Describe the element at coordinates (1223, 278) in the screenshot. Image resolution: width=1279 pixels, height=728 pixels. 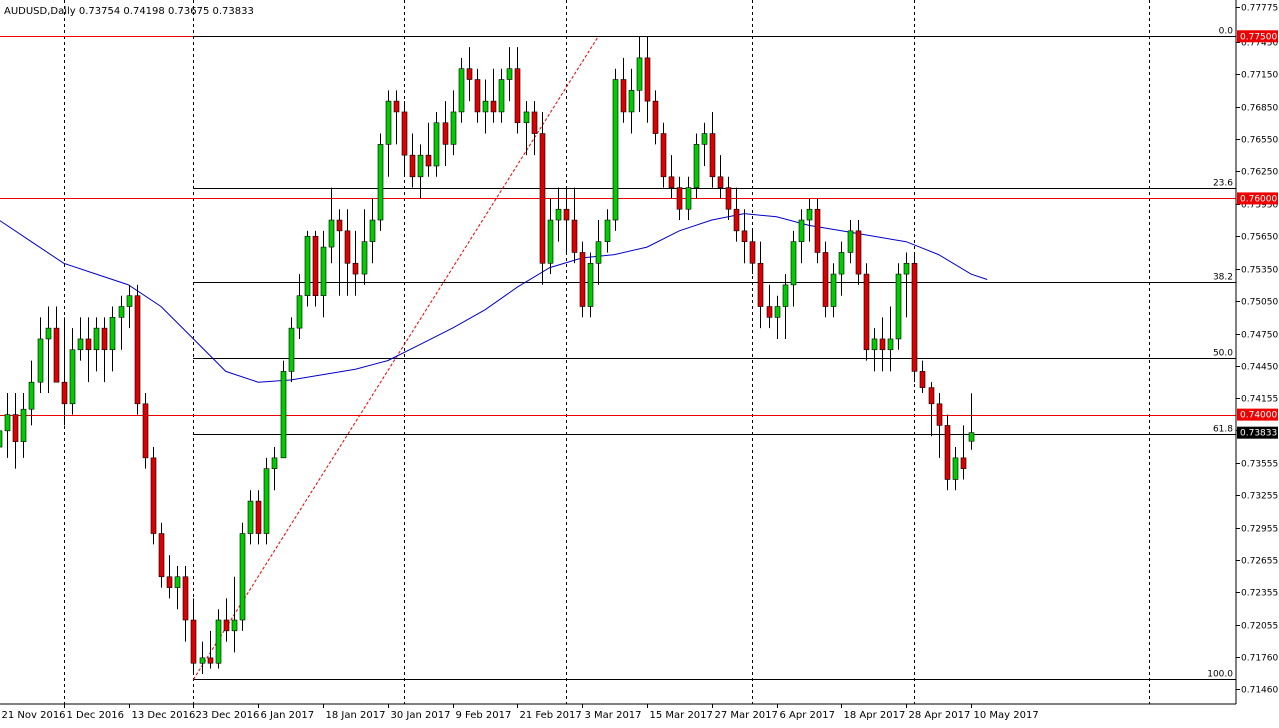
I see `fib-label-2: 38.2` at that location.